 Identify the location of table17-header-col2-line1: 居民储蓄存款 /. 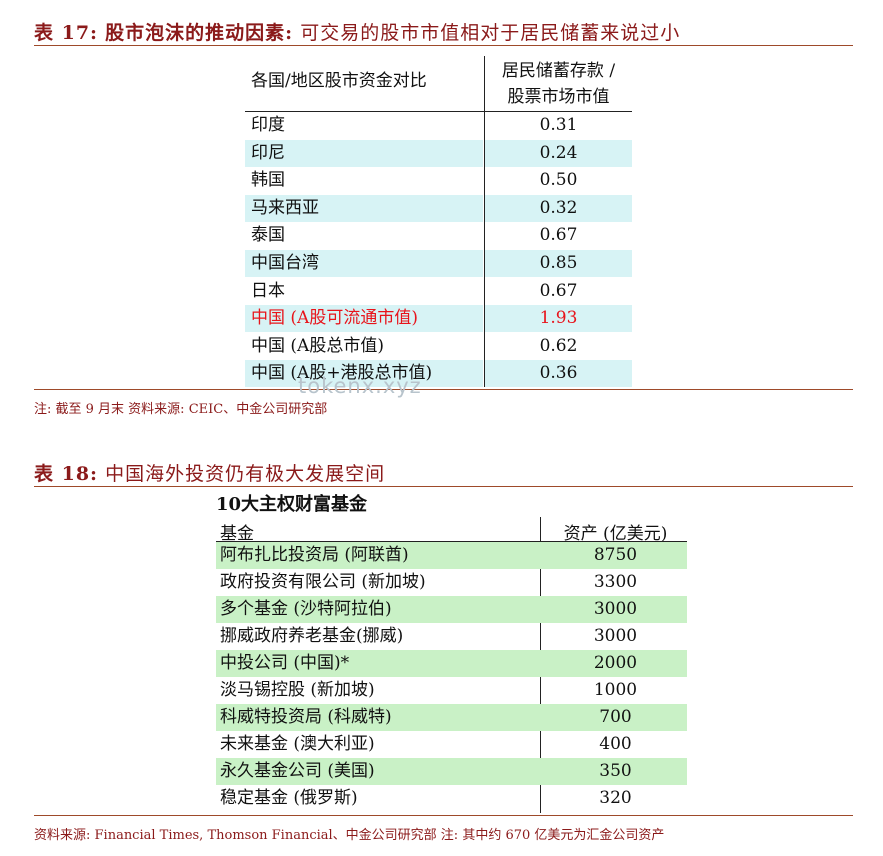
(558, 71).